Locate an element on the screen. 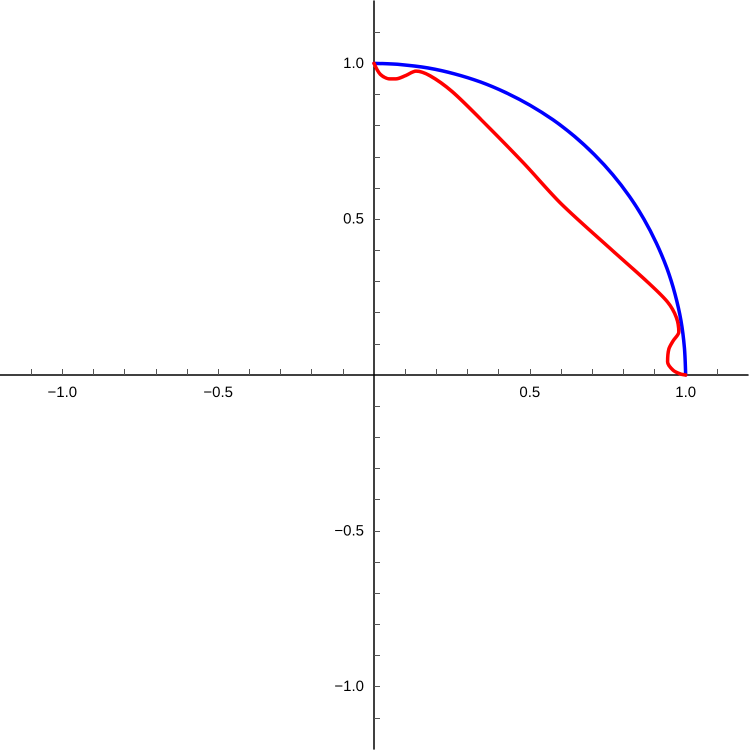  y-tick-label: −1.0 is located at coordinates (349, 687).